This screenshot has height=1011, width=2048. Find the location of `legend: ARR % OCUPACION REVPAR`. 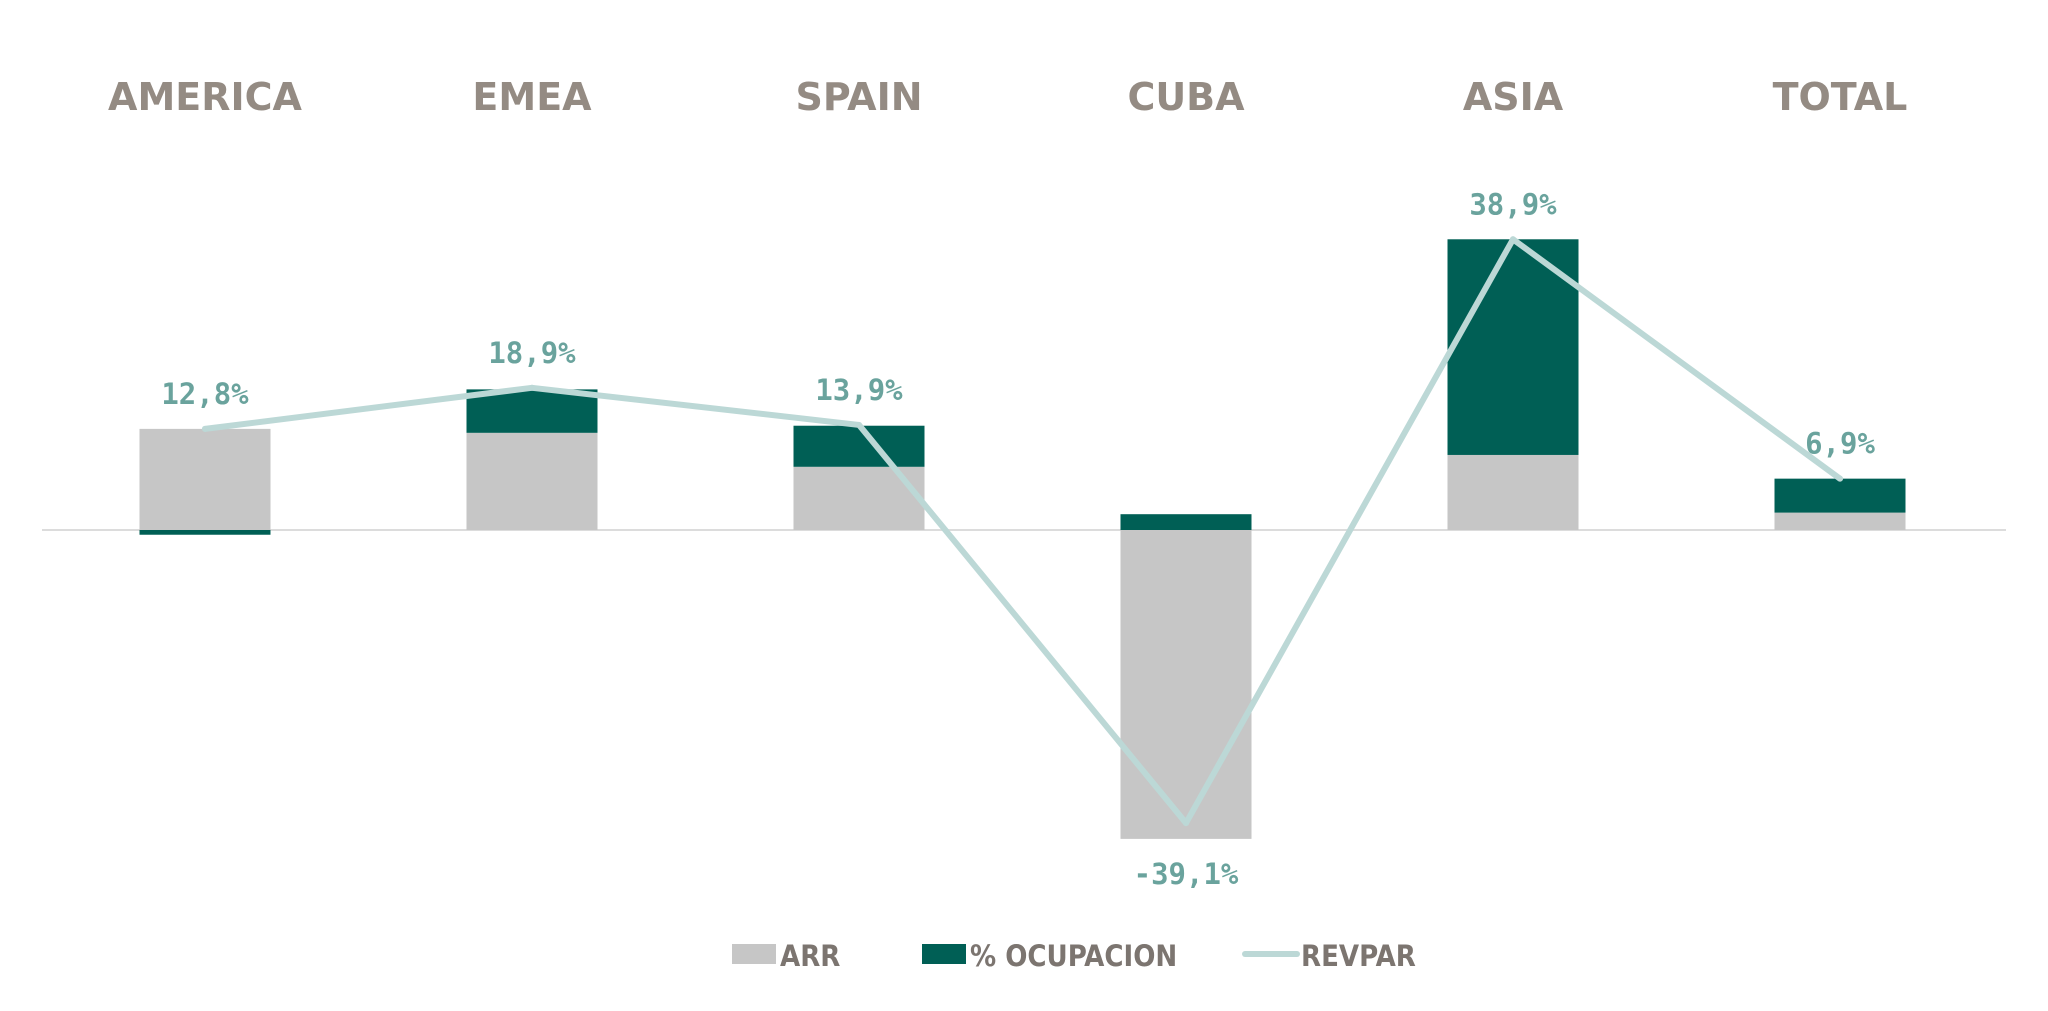

legend: ARR % OCUPACION REVPAR is located at coordinates (1074, 956).